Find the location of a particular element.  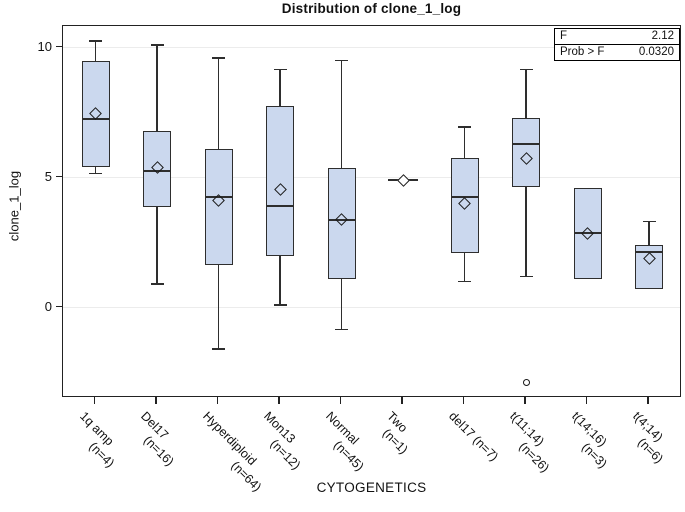

x-tick-label-text: t(14;16) (n=3) is located at coordinates (588, 440).